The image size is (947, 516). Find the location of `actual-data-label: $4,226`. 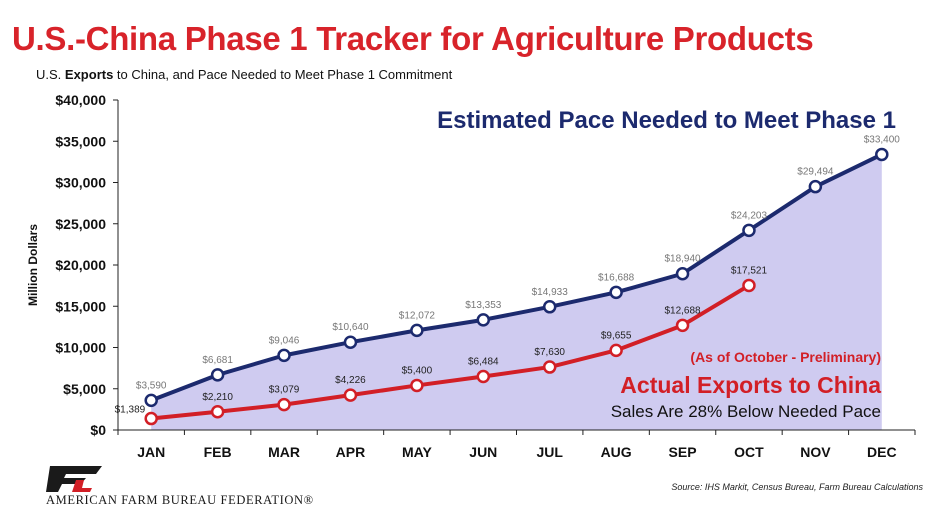

actual-data-label: $4,226 is located at coordinates (350, 380).